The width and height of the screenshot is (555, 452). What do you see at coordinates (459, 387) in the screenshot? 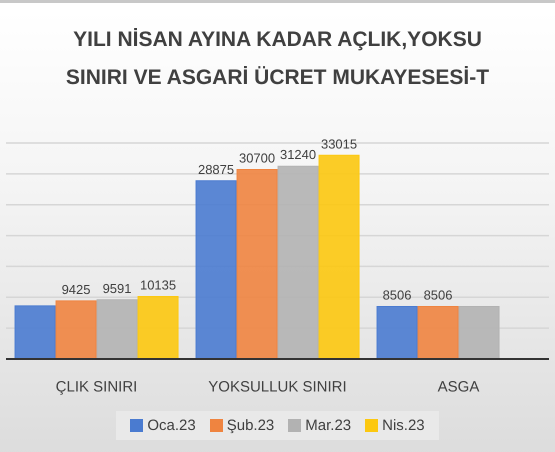
I see `x-tick-label: ASGA` at bounding box center [459, 387].